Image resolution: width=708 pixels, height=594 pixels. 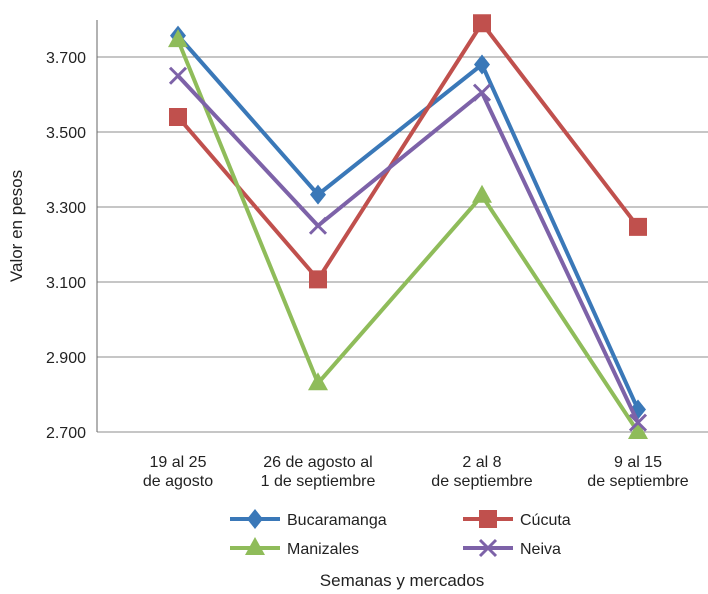 What do you see at coordinates (512, 548) in the screenshot?
I see `legend-item: Neiva` at bounding box center [512, 548].